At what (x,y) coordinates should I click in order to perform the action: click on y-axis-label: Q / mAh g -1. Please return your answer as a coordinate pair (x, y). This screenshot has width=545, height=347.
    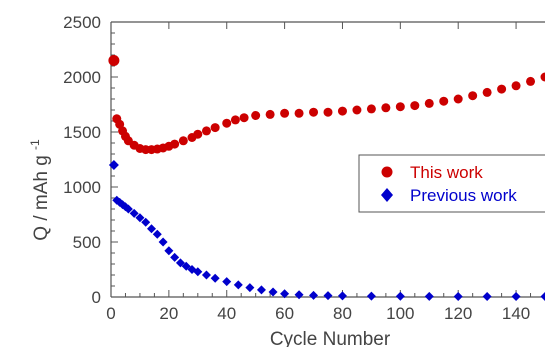
    Looking at the image, I should click on (40, 190).